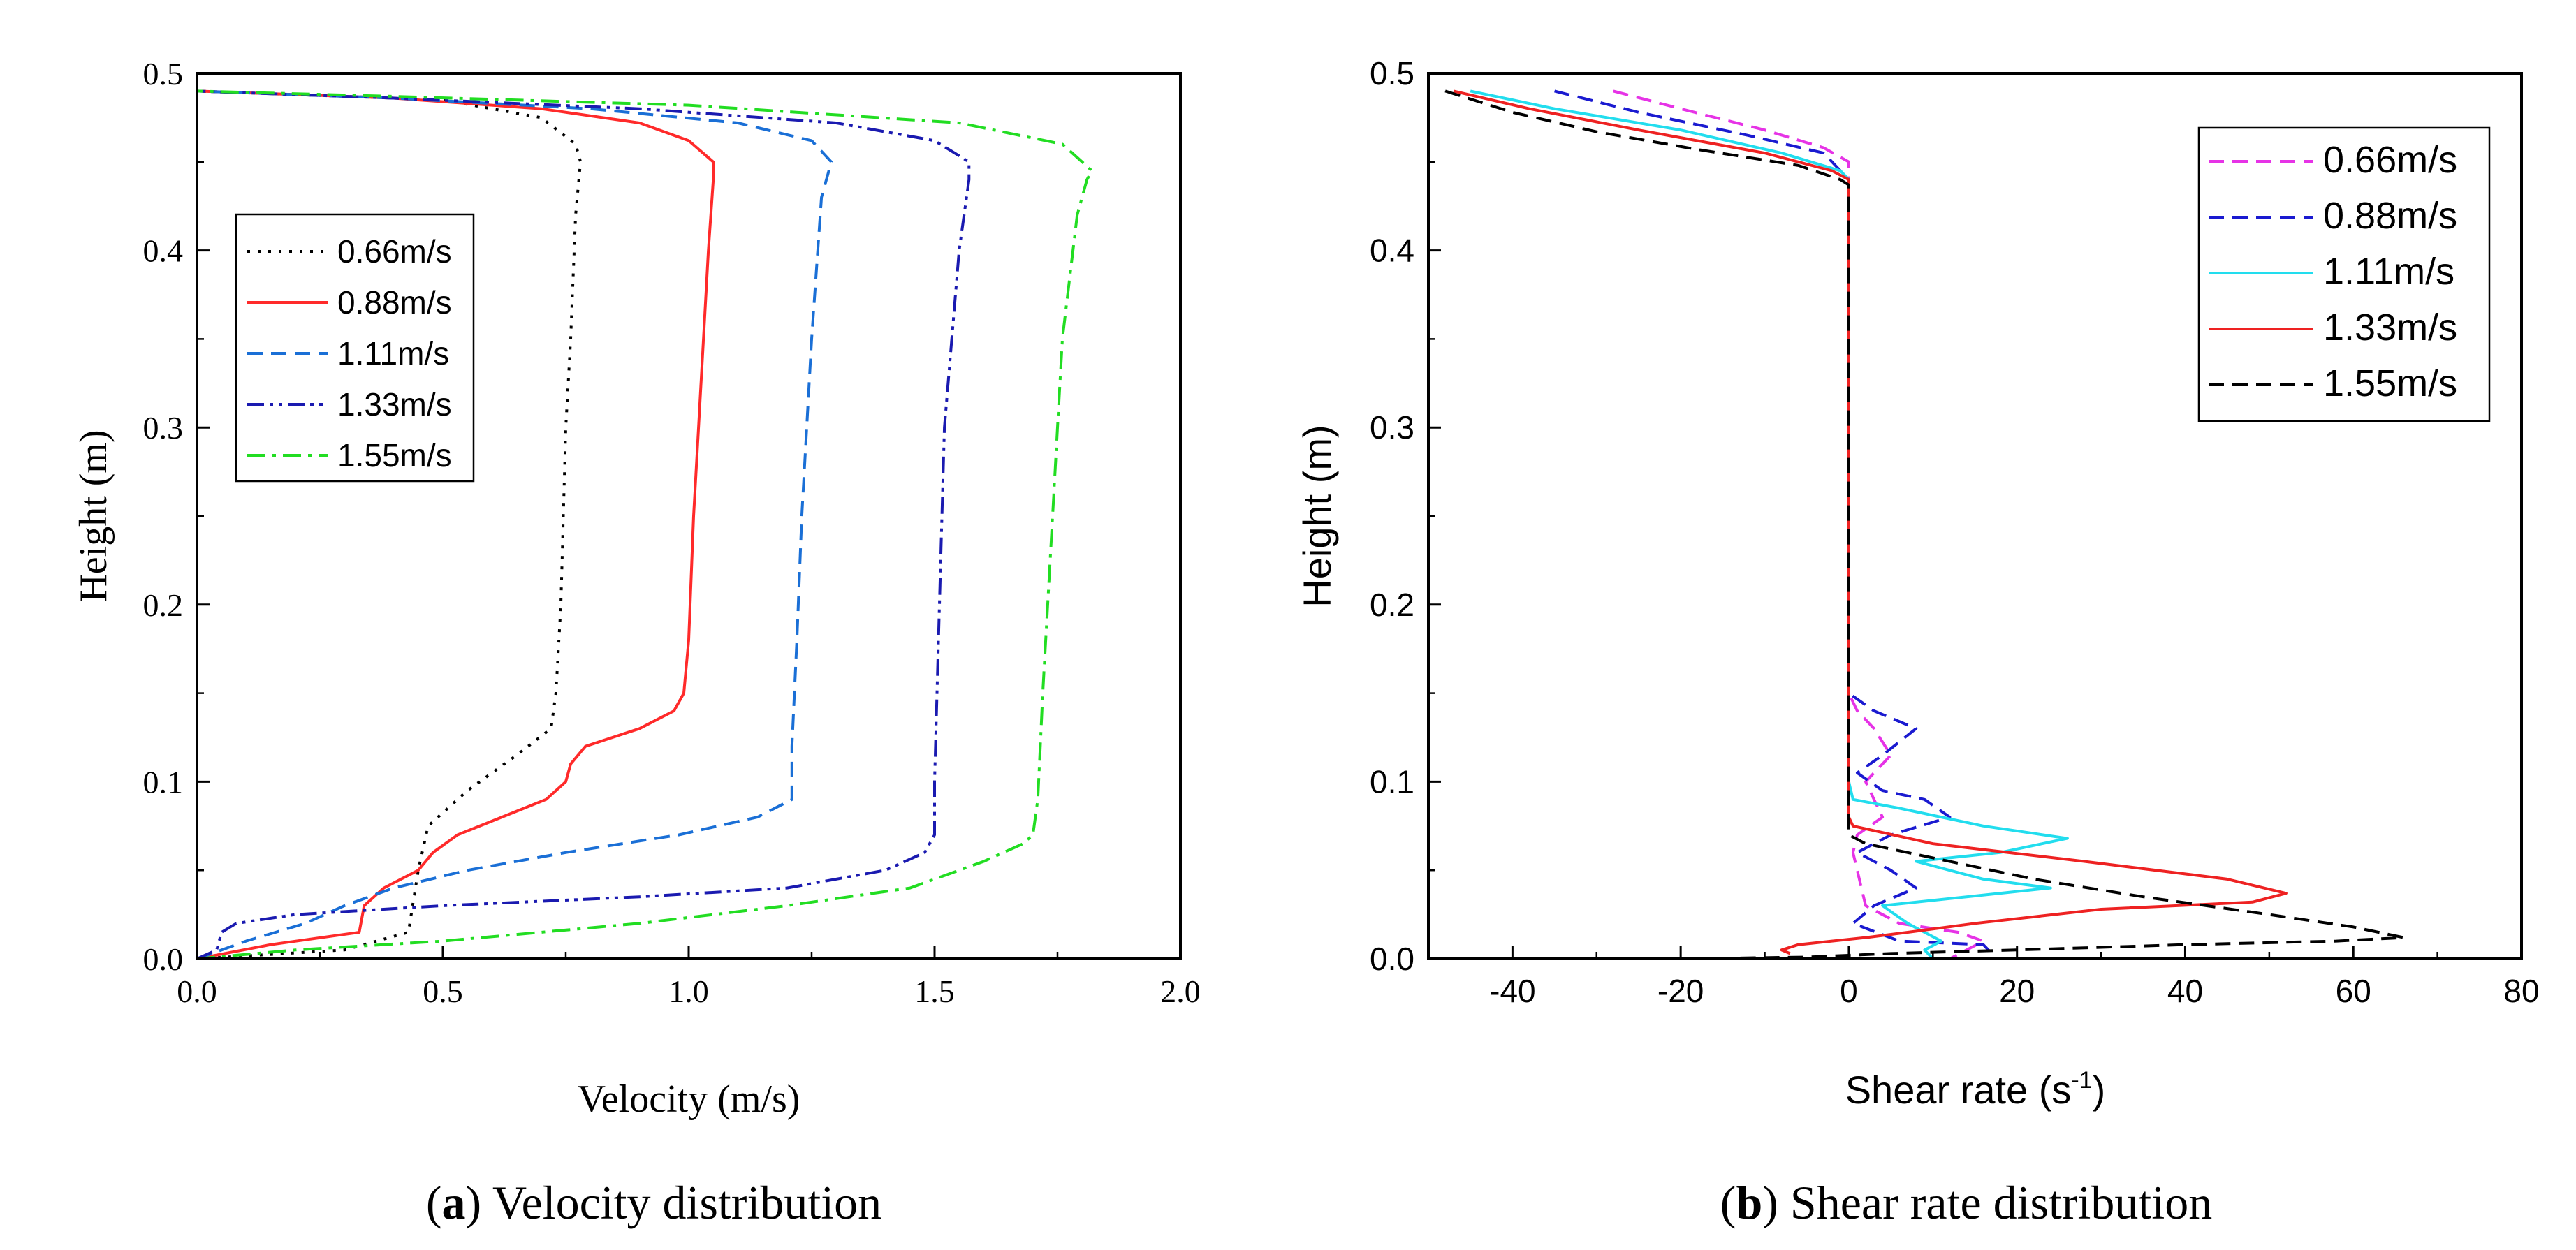 The width and height of the screenshot is (2576, 1250). Describe the element at coordinates (163, 959) in the screenshot. I see `panel-a-y-tick-label: 0.0` at that location.